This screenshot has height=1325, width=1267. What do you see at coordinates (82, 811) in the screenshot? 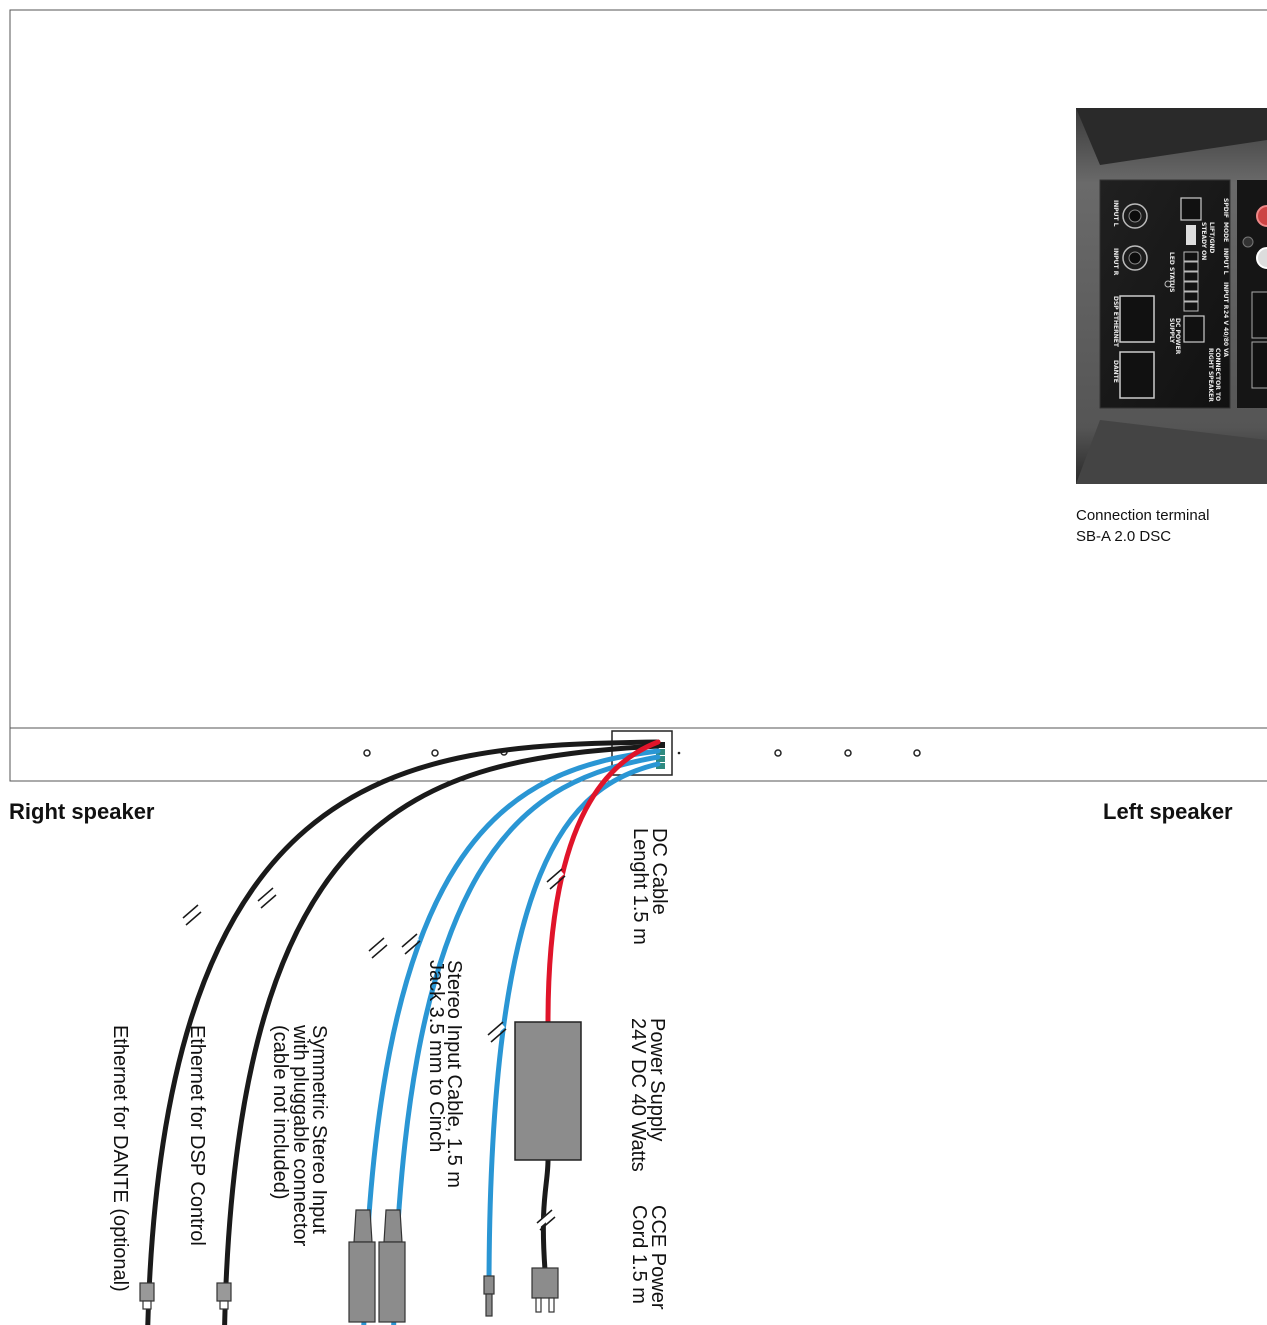
I see `right-speaker-label: Right speaker` at bounding box center [82, 811].